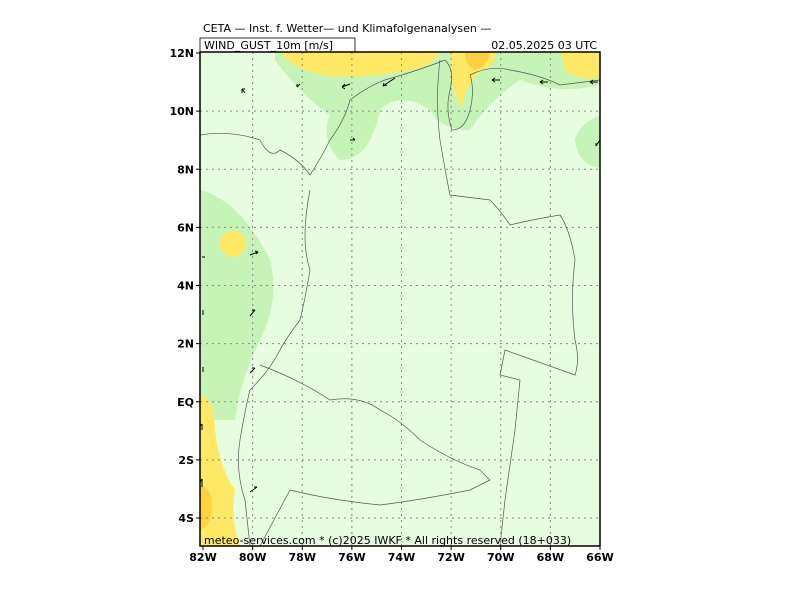 The image size is (800, 604). What do you see at coordinates (185, 286) in the screenshot?
I see `lat-label: 4N` at bounding box center [185, 286].